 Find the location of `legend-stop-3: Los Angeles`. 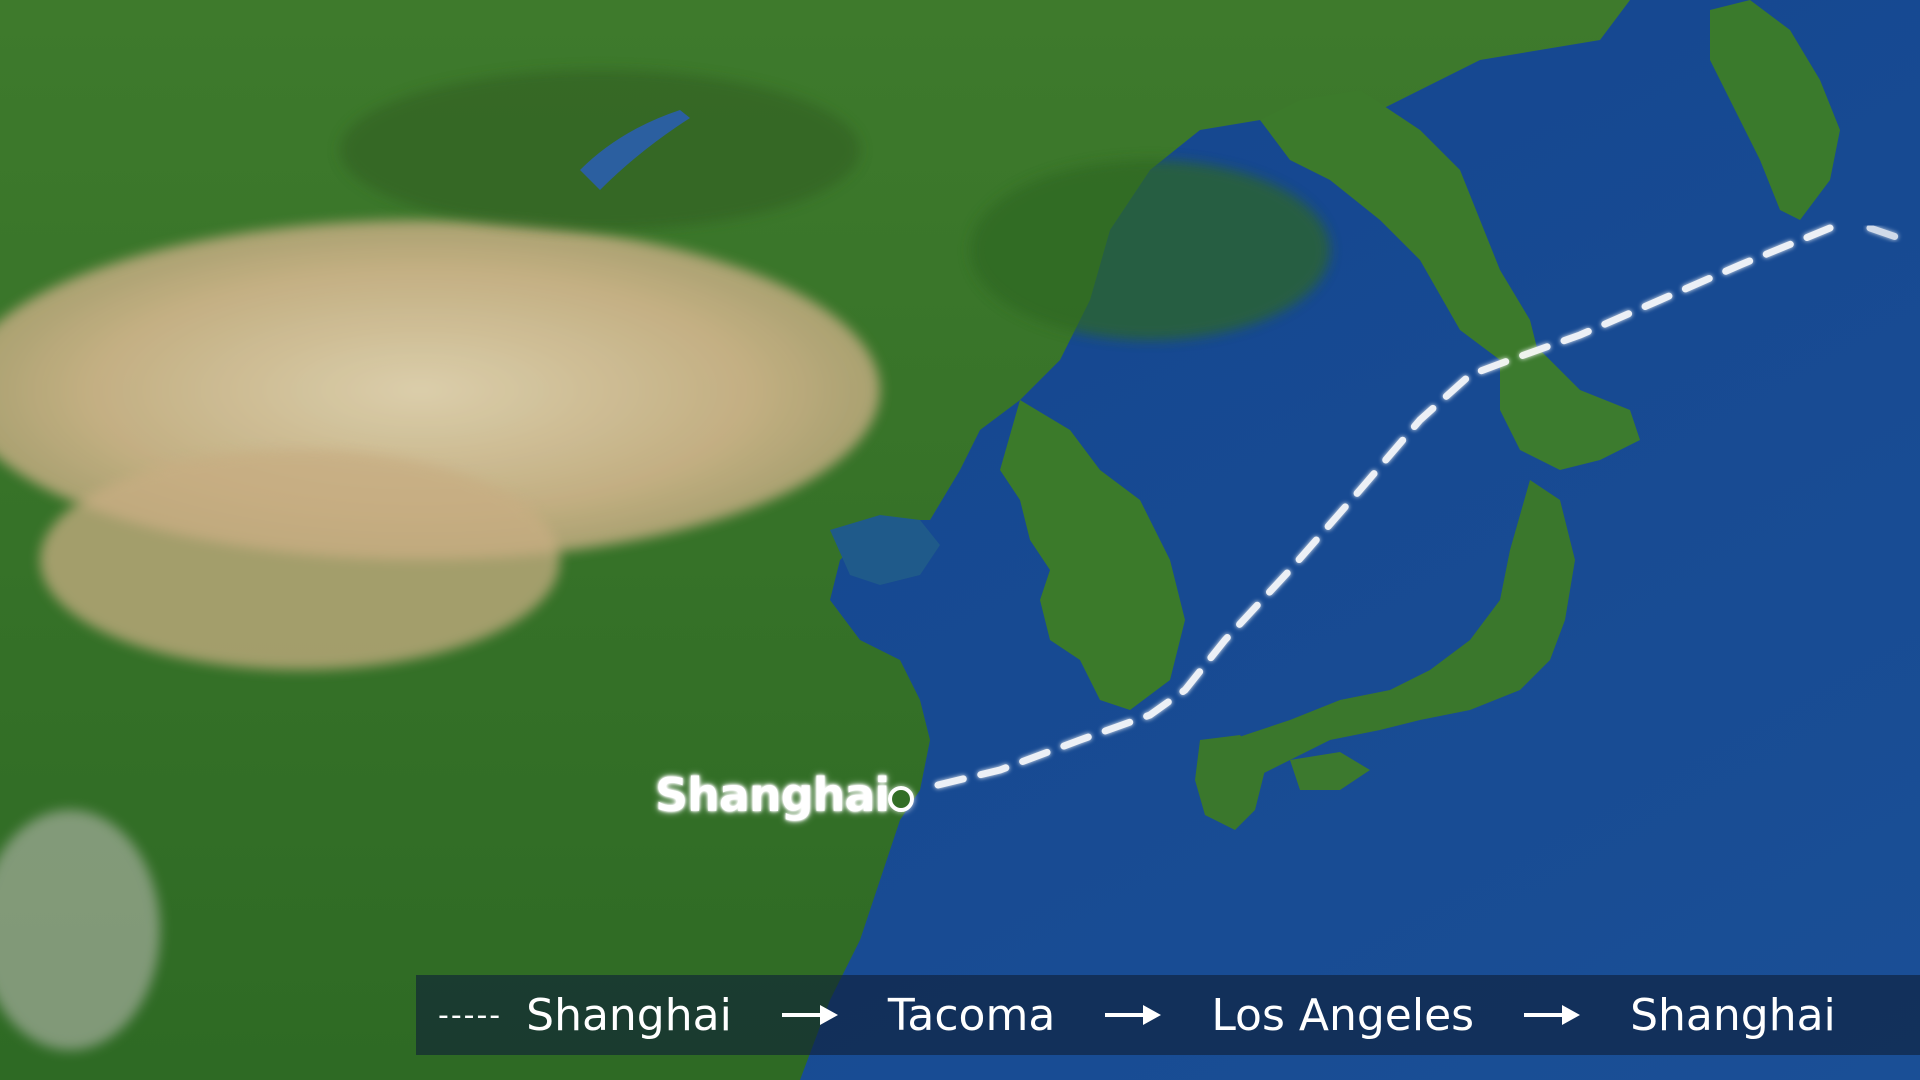

legend-stop-3: Los Angeles is located at coordinates (1343, 1015).